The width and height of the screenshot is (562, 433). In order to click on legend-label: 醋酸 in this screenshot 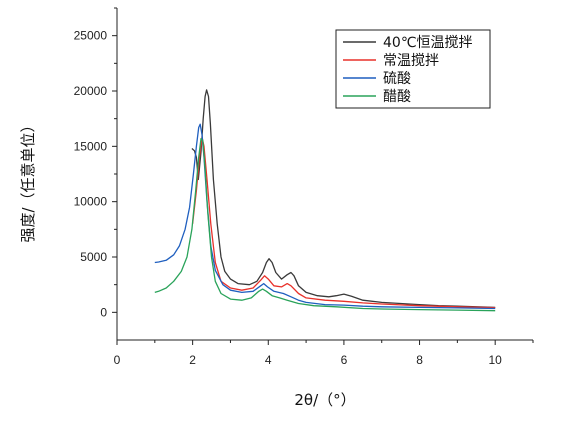, I will do `click(397, 97)`.